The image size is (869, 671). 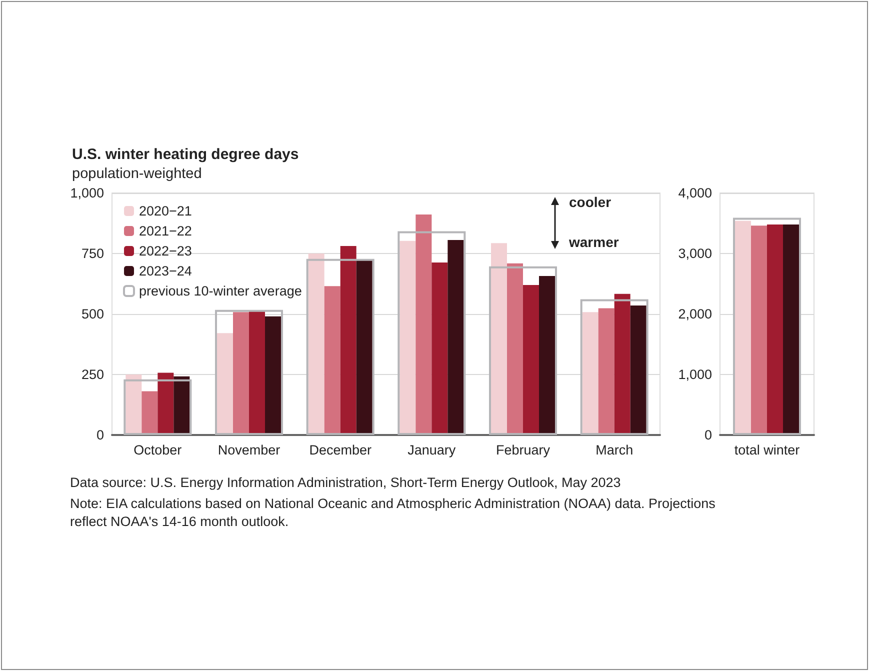 I want to click on x-tick-label: March, so click(x=615, y=450).